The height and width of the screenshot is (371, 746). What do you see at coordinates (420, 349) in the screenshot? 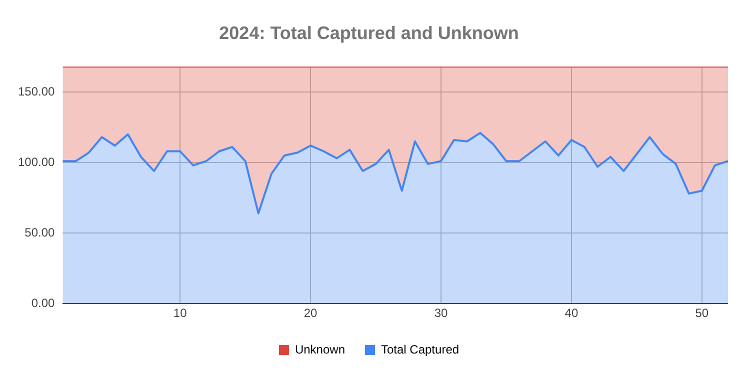
I see `legend-label: Total Captured` at bounding box center [420, 349].